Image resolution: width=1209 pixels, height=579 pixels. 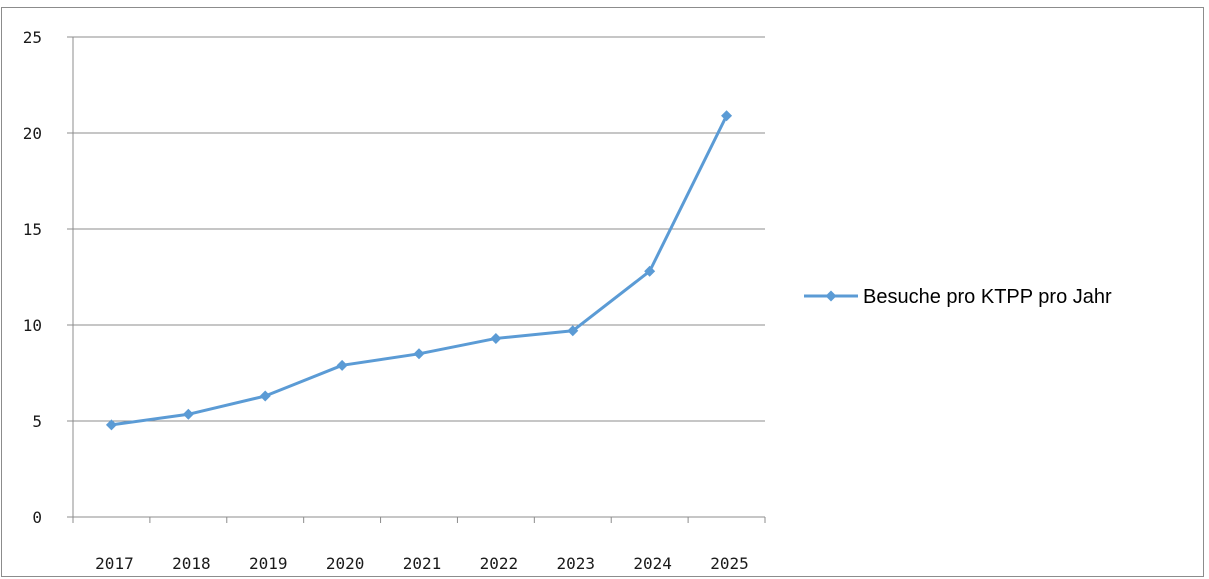 I want to click on data-point-2023, so click(x=573, y=331).